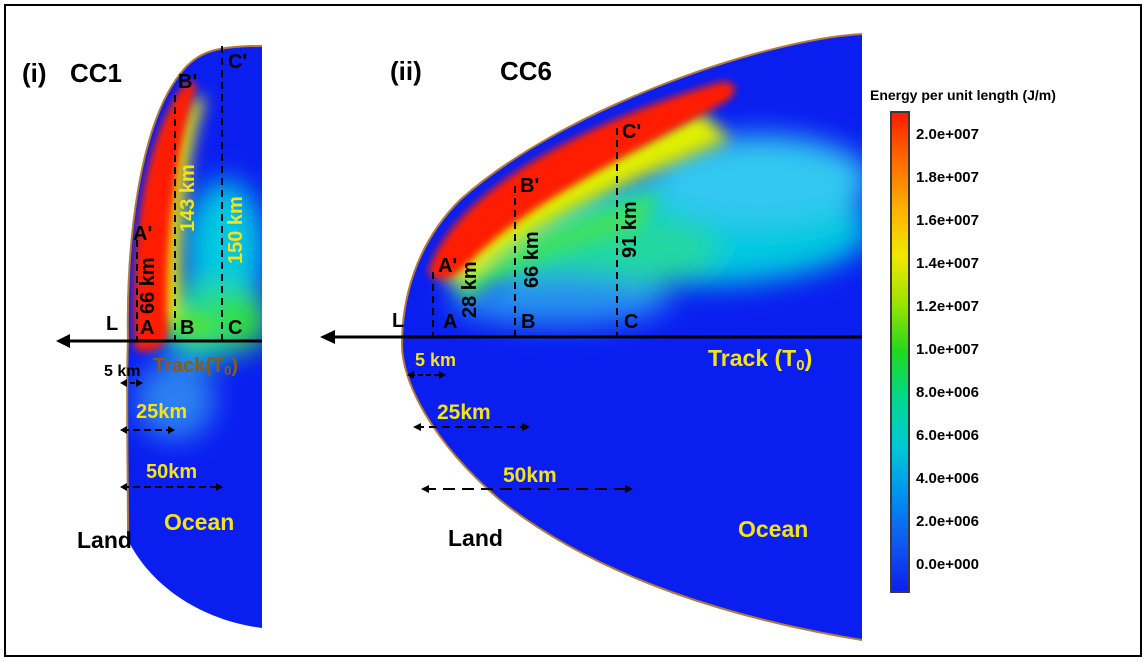  I want to click on section-a-length-ii: 28 km, so click(470, 289).